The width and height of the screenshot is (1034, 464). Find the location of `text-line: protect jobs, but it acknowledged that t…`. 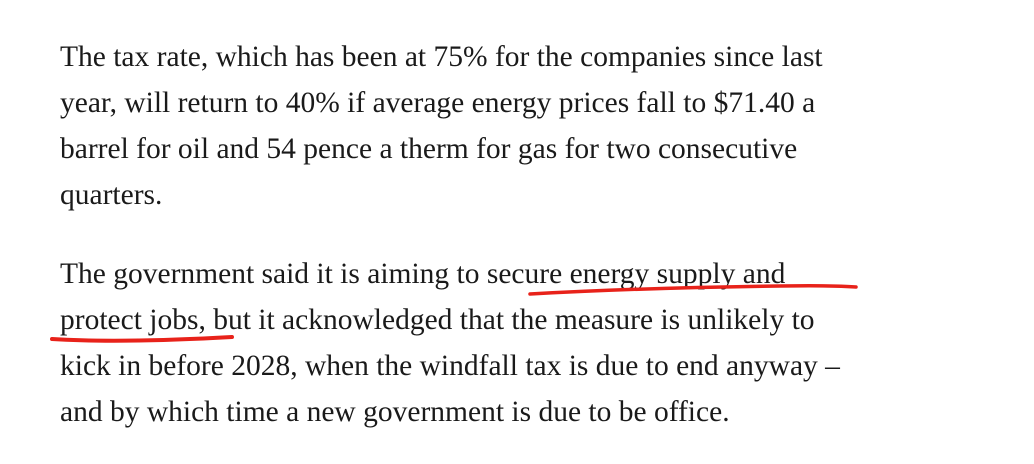

text-line: protect jobs, but it acknowledged that t… is located at coordinates (437, 320).